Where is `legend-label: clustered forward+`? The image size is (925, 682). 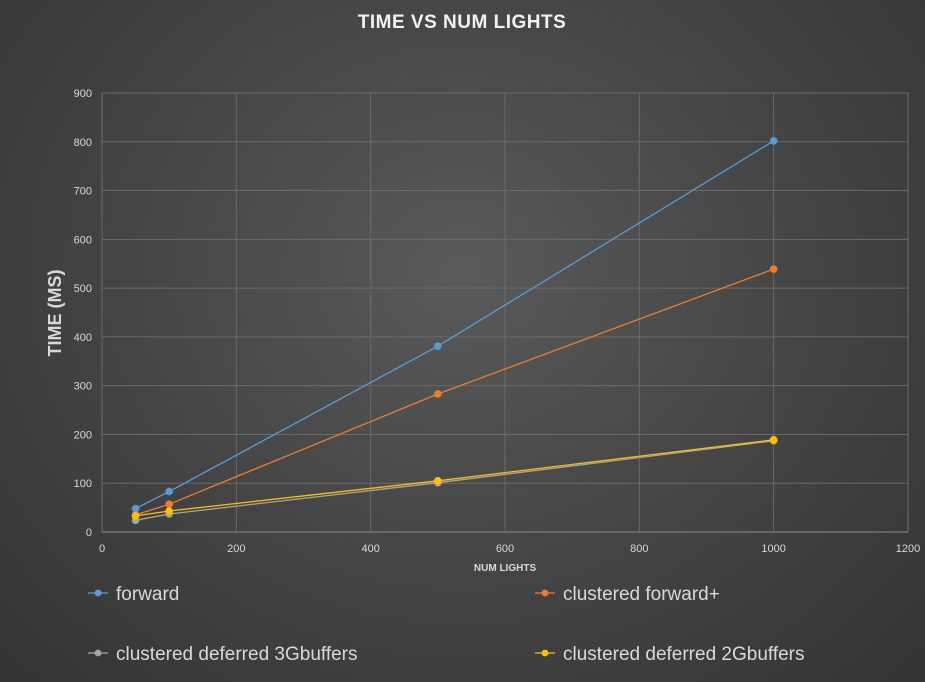
legend-label: clustered forward+ is located at coordinates (641, 594).